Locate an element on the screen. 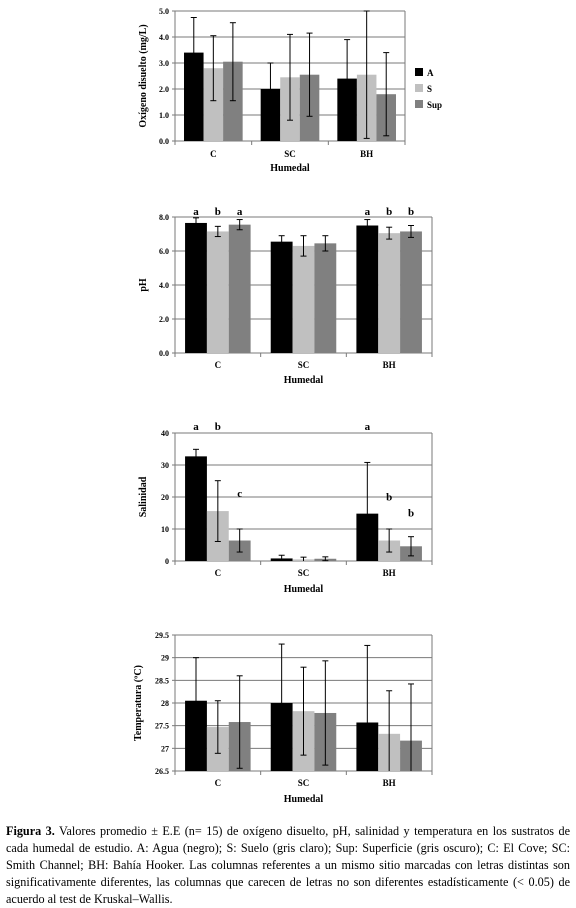 Image resolution: width=576 pixels, height=908 pixels. y-axis-title: Temperatura (ºC) is located at coordinates (138, 703).